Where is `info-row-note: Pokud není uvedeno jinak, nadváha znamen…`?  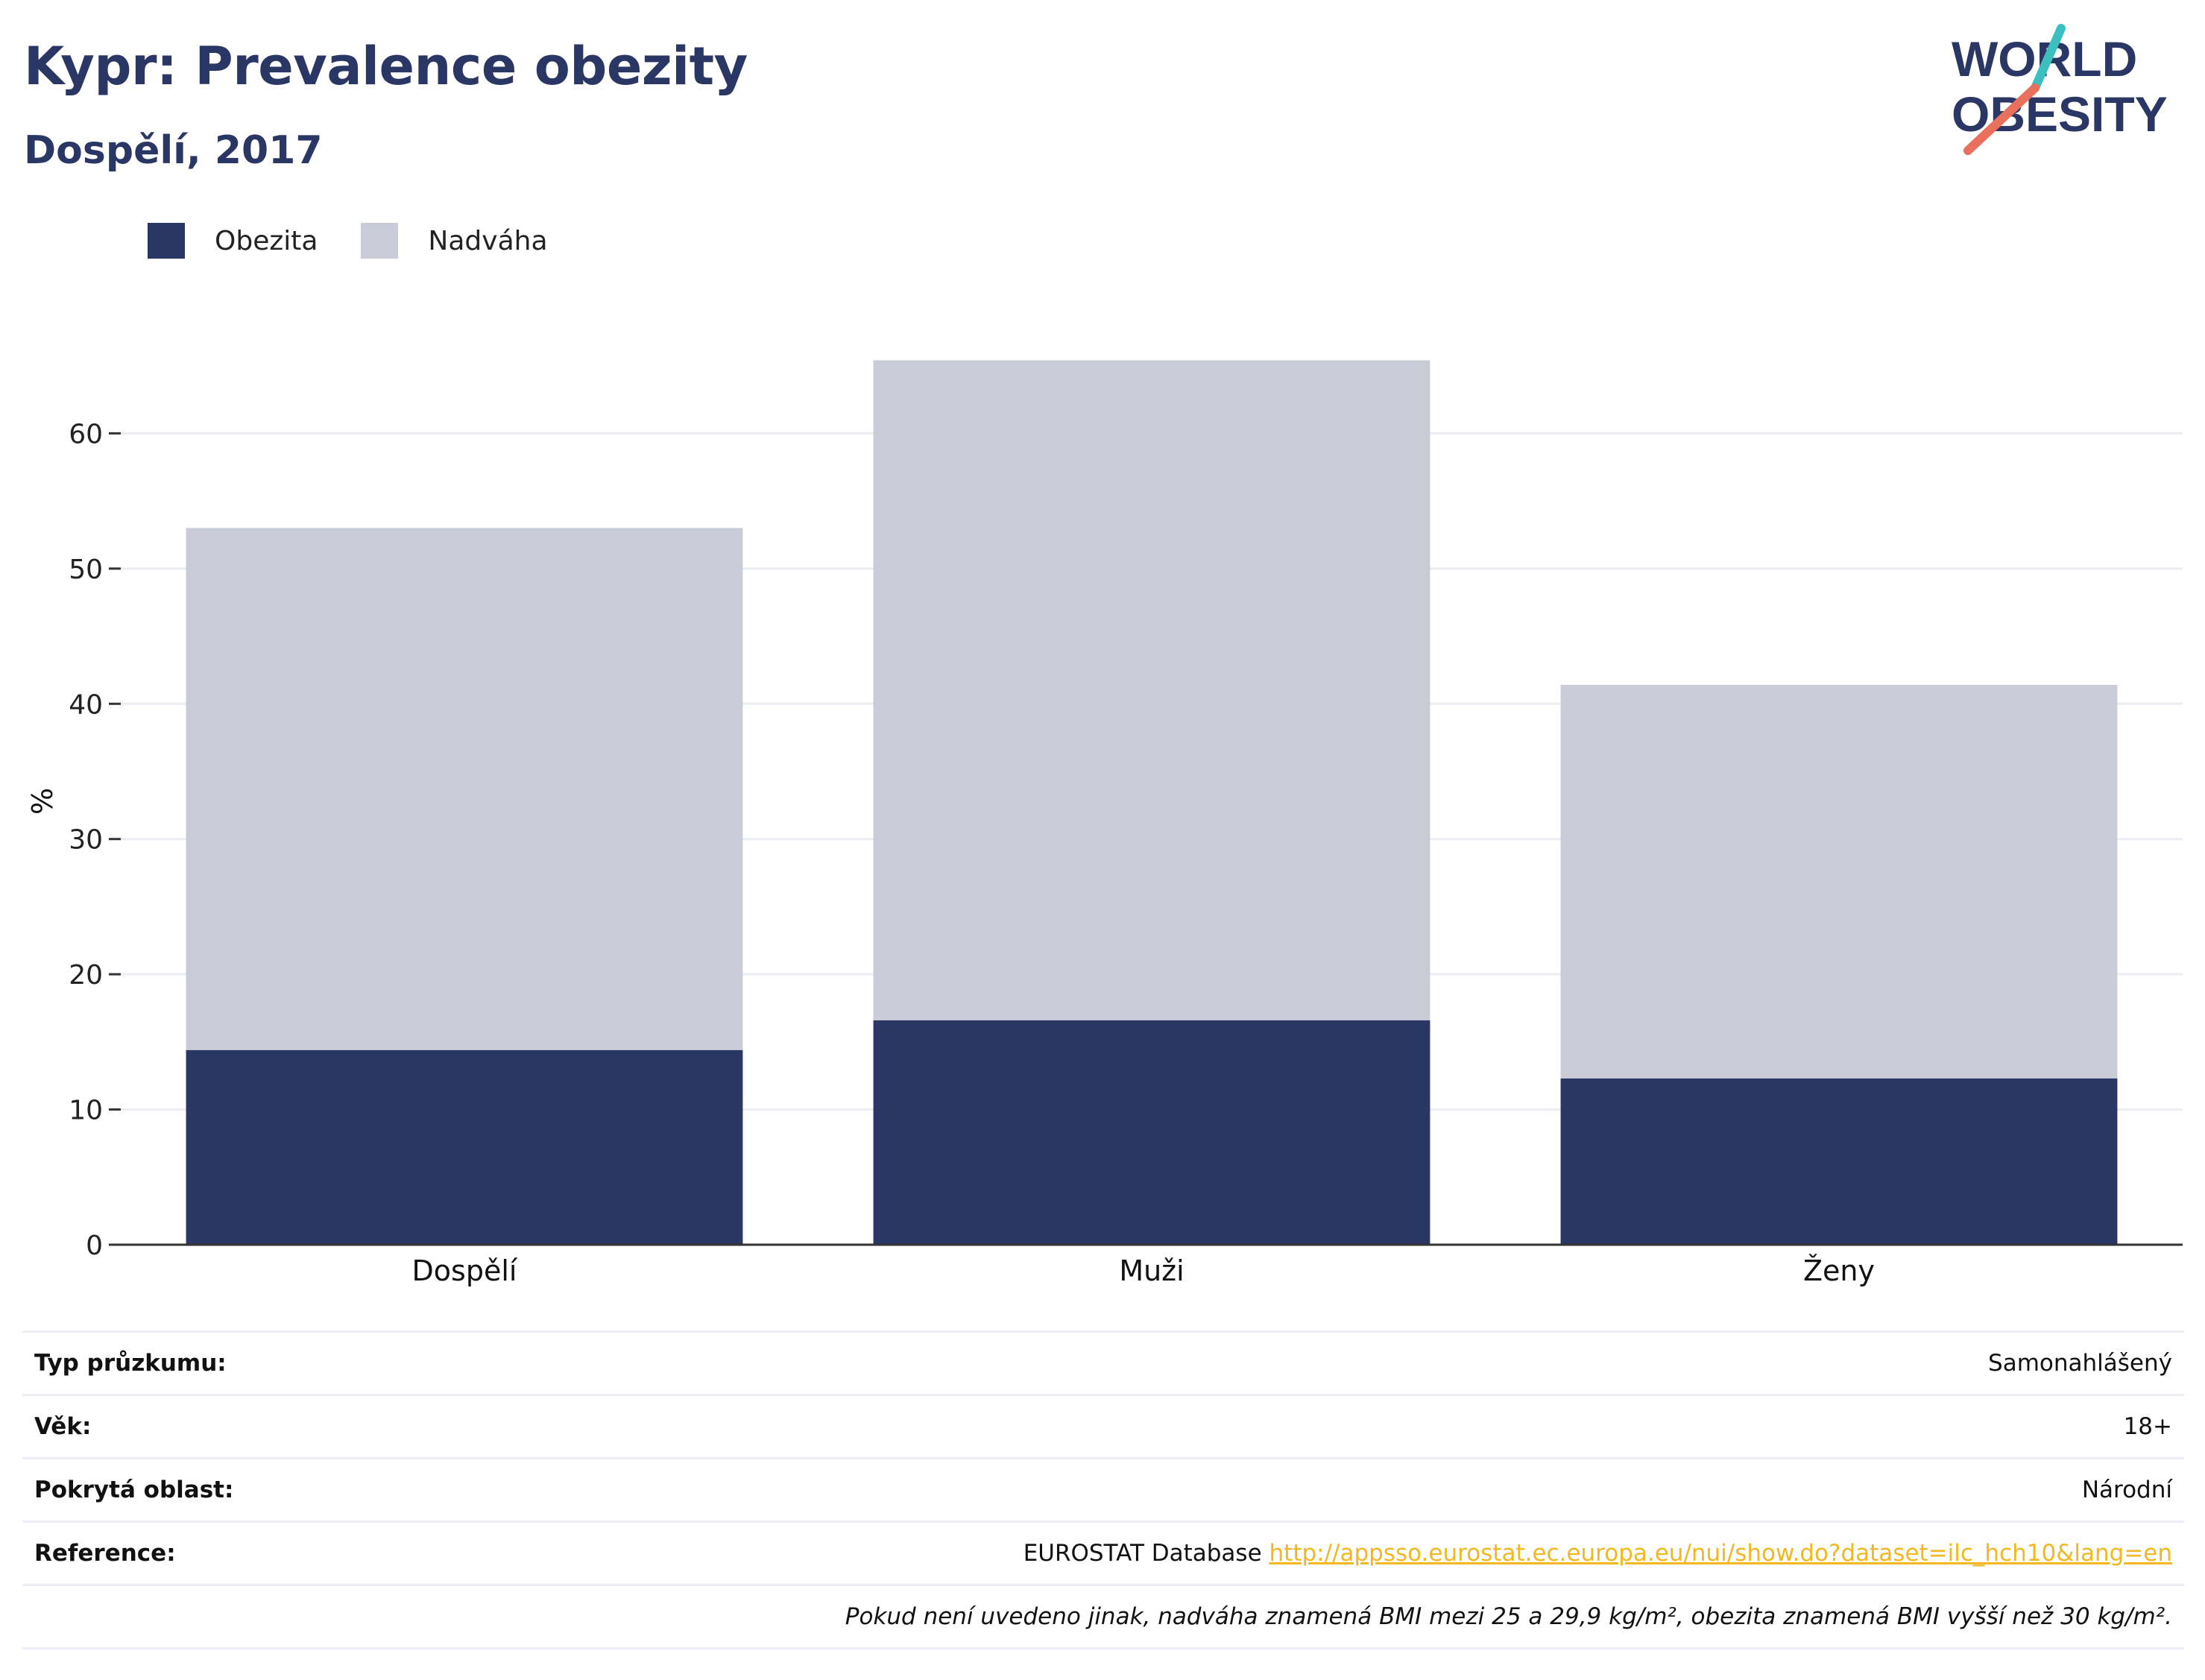 info-row-note: Pokud není uvedeno jinak, nadváha znamen… is located at coordinates (1103, 1616).